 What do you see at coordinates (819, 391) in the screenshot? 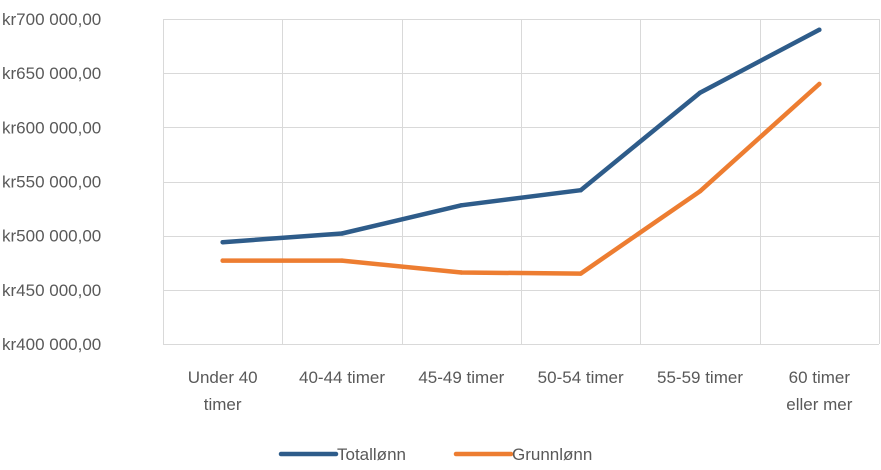
I see `x-tick-label: 60 timer eller mer` at bounding box center [819, 391].